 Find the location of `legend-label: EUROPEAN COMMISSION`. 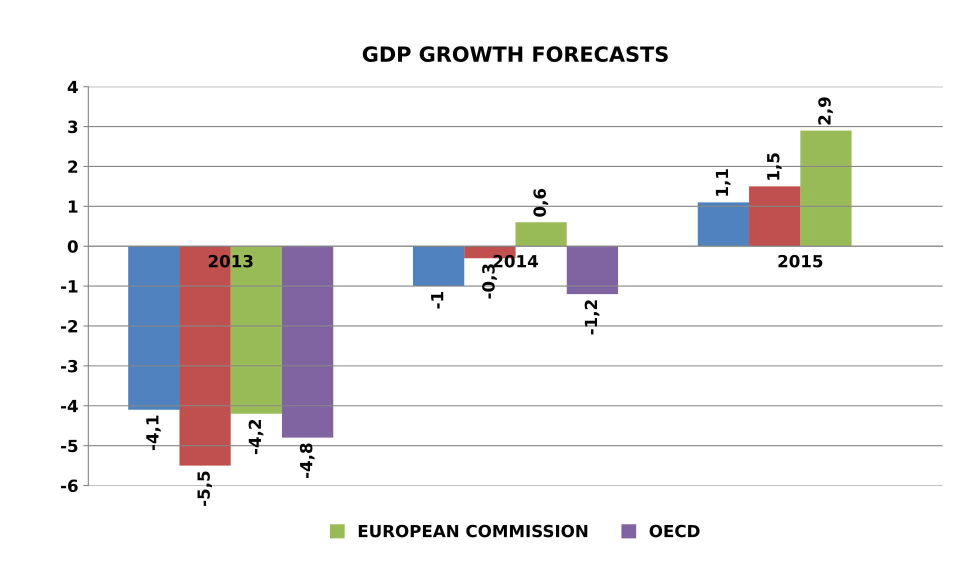

legend-label: EUROPEAN COMMISSION is located at coordinates (473, 531).